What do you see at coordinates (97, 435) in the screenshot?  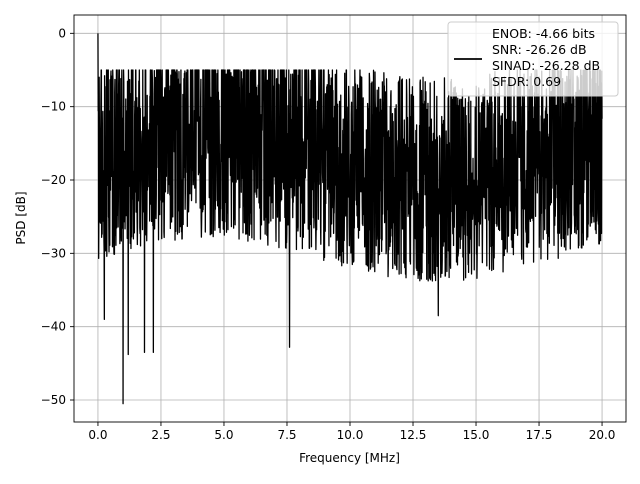 I see `x-tick-label: 0.0` at bounding box center [97, 435].